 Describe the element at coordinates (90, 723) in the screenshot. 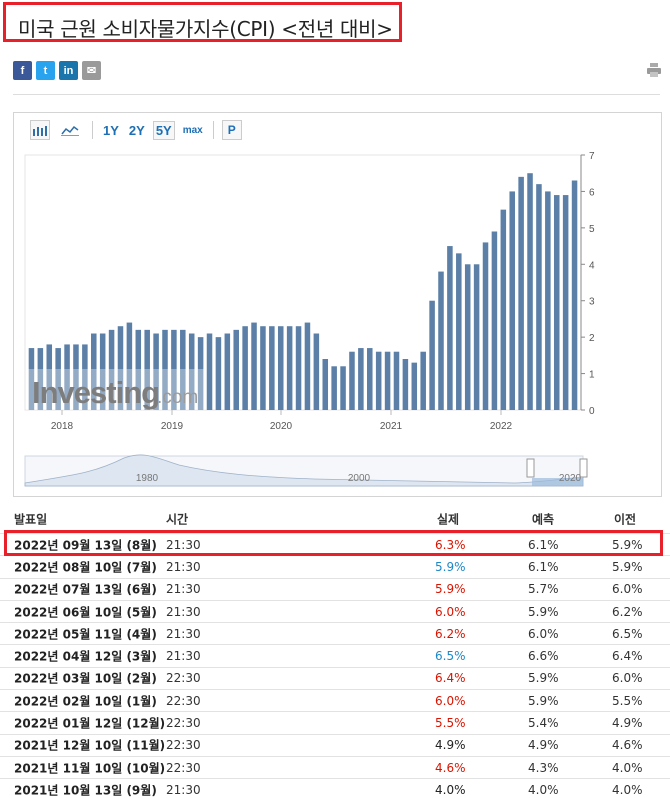

I see `release-date: 2022년 01월 12일 (12월)` at that location.